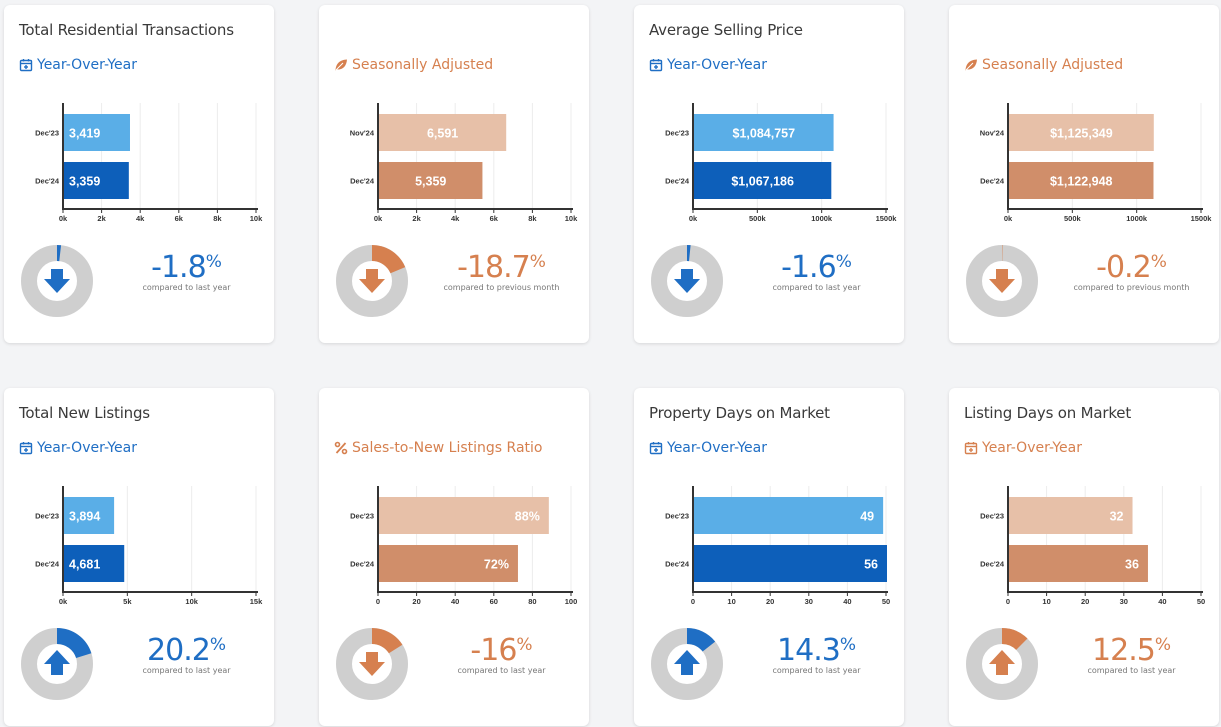  I want to click on bar-chart: 0k 5k 10k 15k Dec'23 3,894 Dec'24 4,681, so click(149, 546).